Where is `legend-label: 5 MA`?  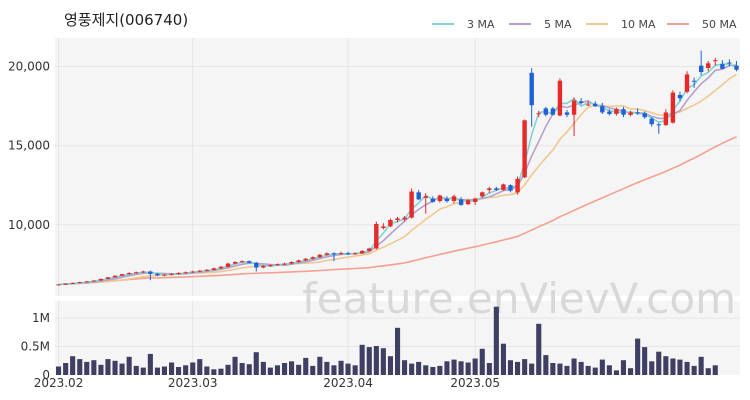
legend-label: 5 MA is located at coordinates (558, 24).